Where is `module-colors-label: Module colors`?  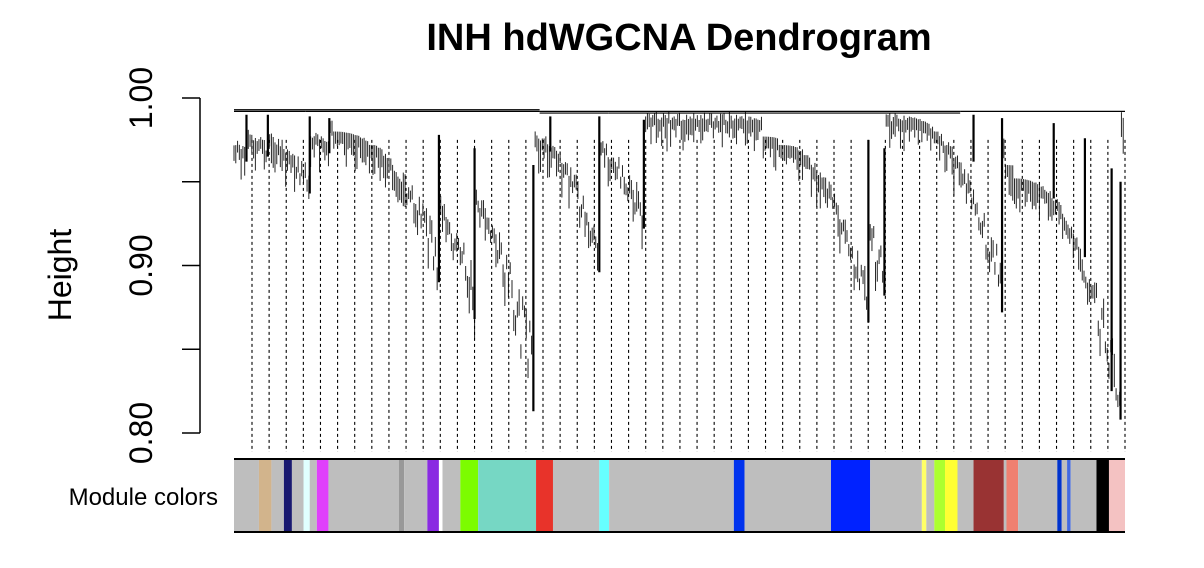
module-colors-label: Module colors is located at coordinates (143, 497).